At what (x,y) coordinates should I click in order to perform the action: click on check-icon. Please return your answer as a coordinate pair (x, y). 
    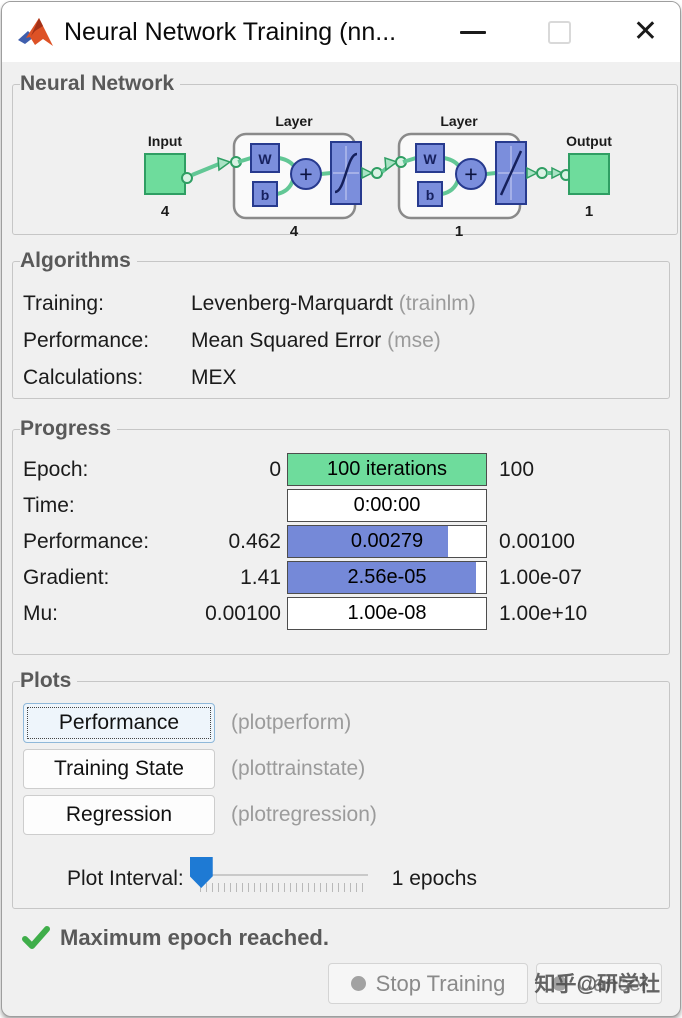
    Looking at the image, I should click on (36, 937).